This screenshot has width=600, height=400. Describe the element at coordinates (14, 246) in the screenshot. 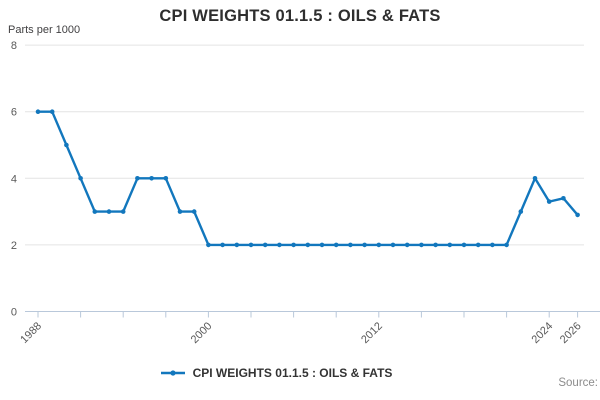

I see `y-tick-label: 2` at that location.